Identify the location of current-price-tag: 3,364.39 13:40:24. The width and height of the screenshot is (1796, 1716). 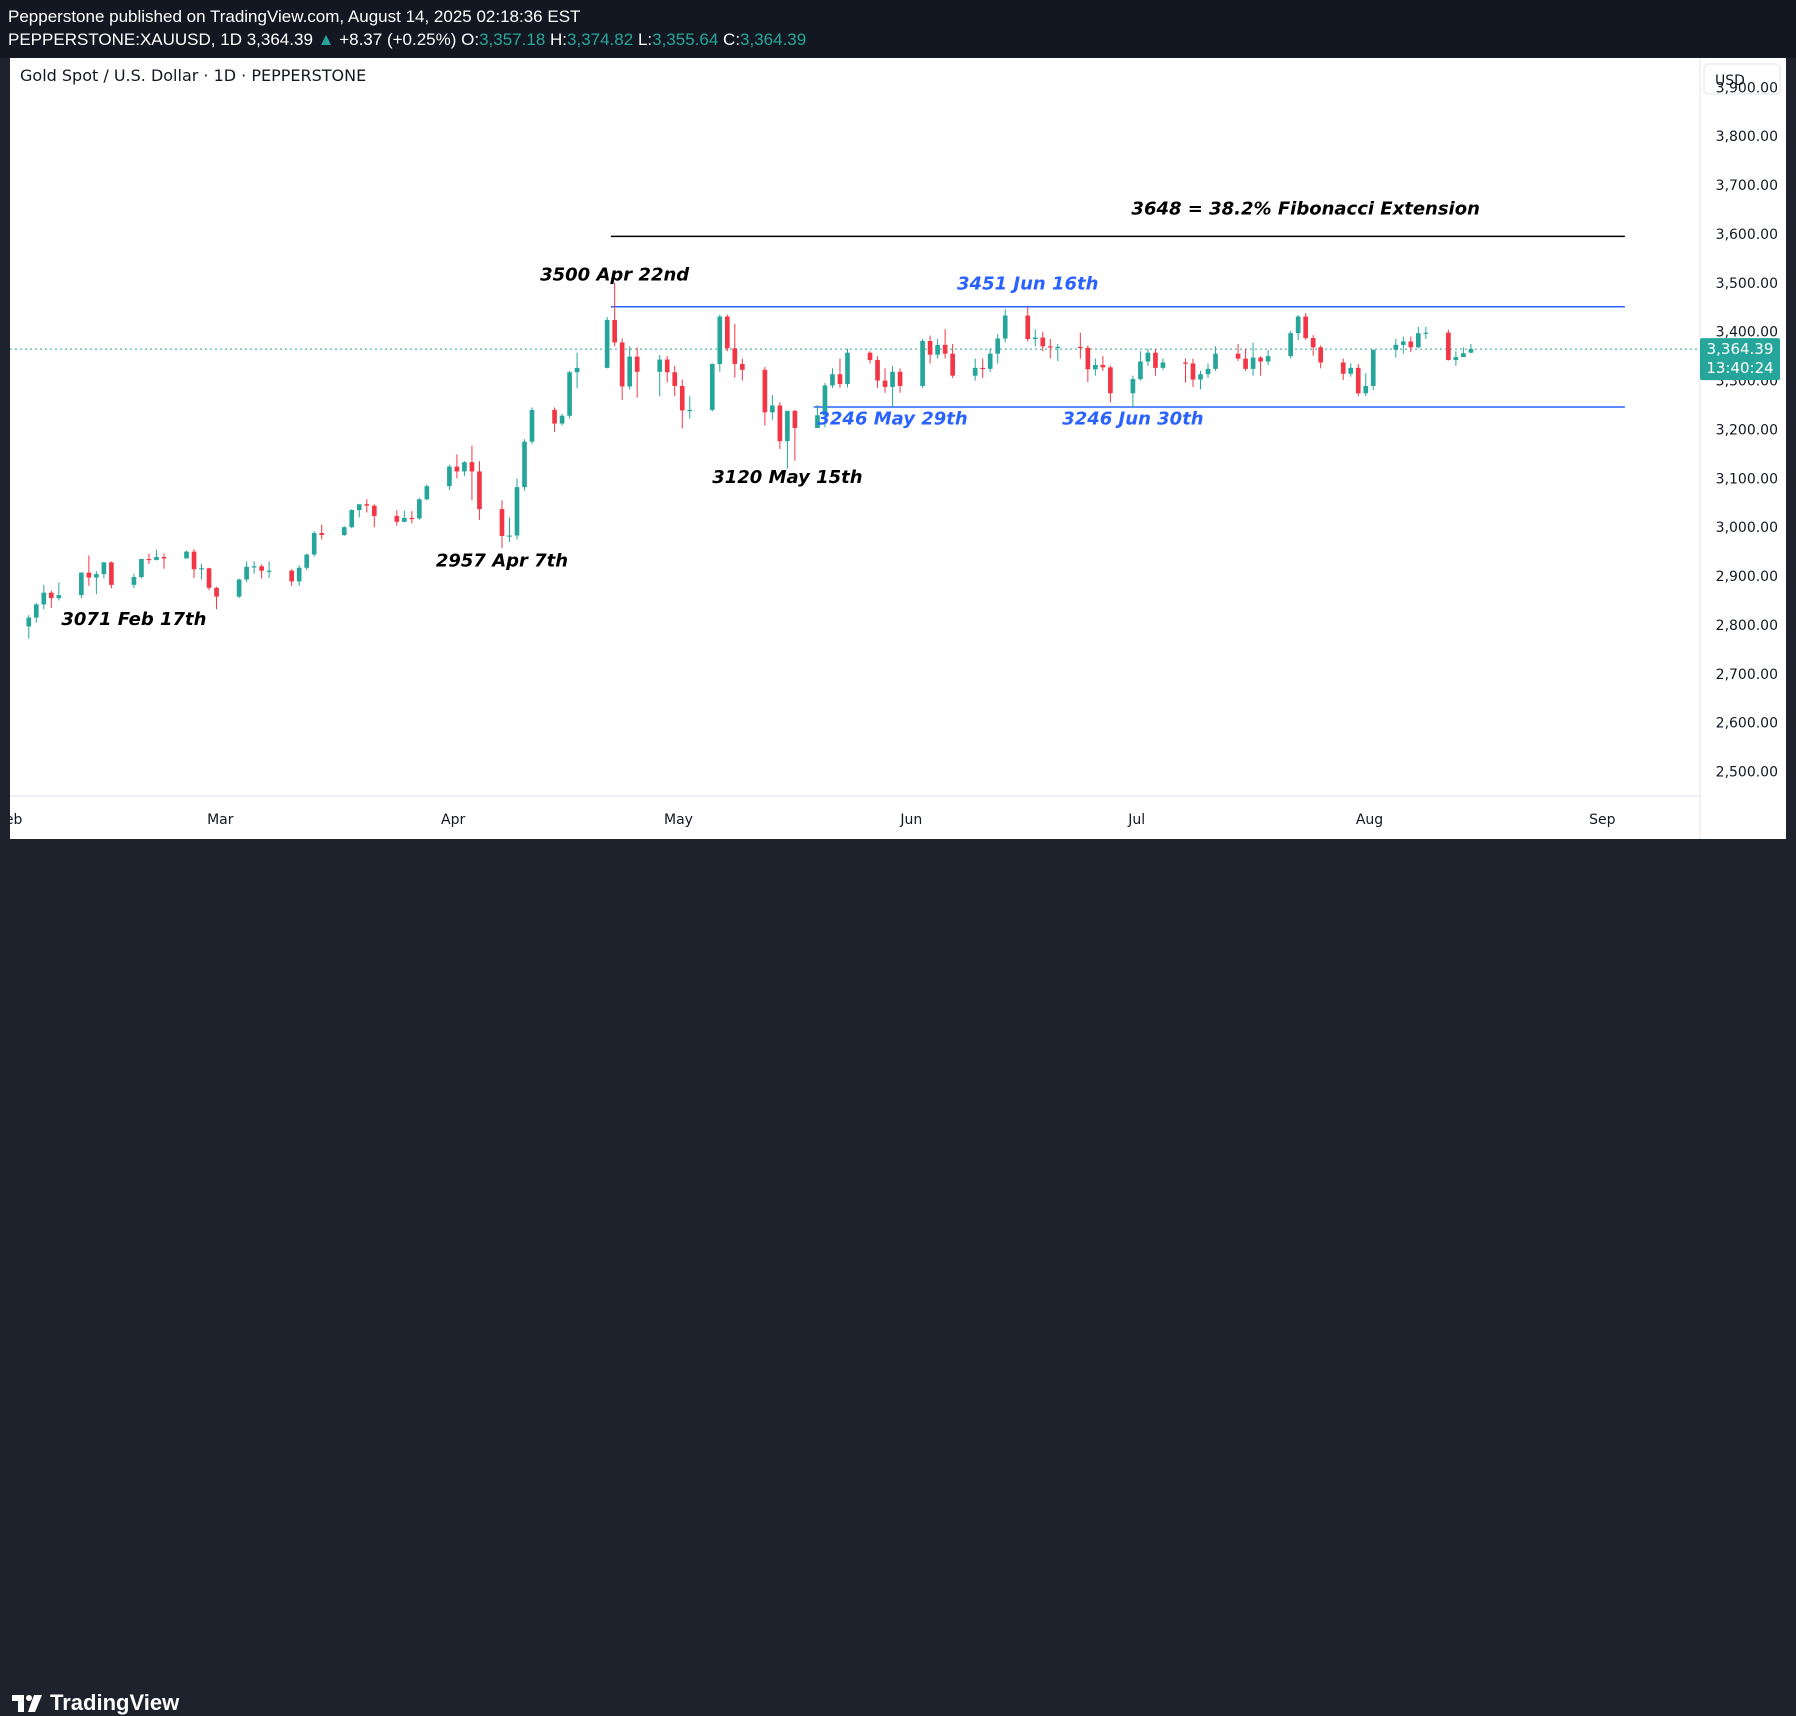
(1740, 359).